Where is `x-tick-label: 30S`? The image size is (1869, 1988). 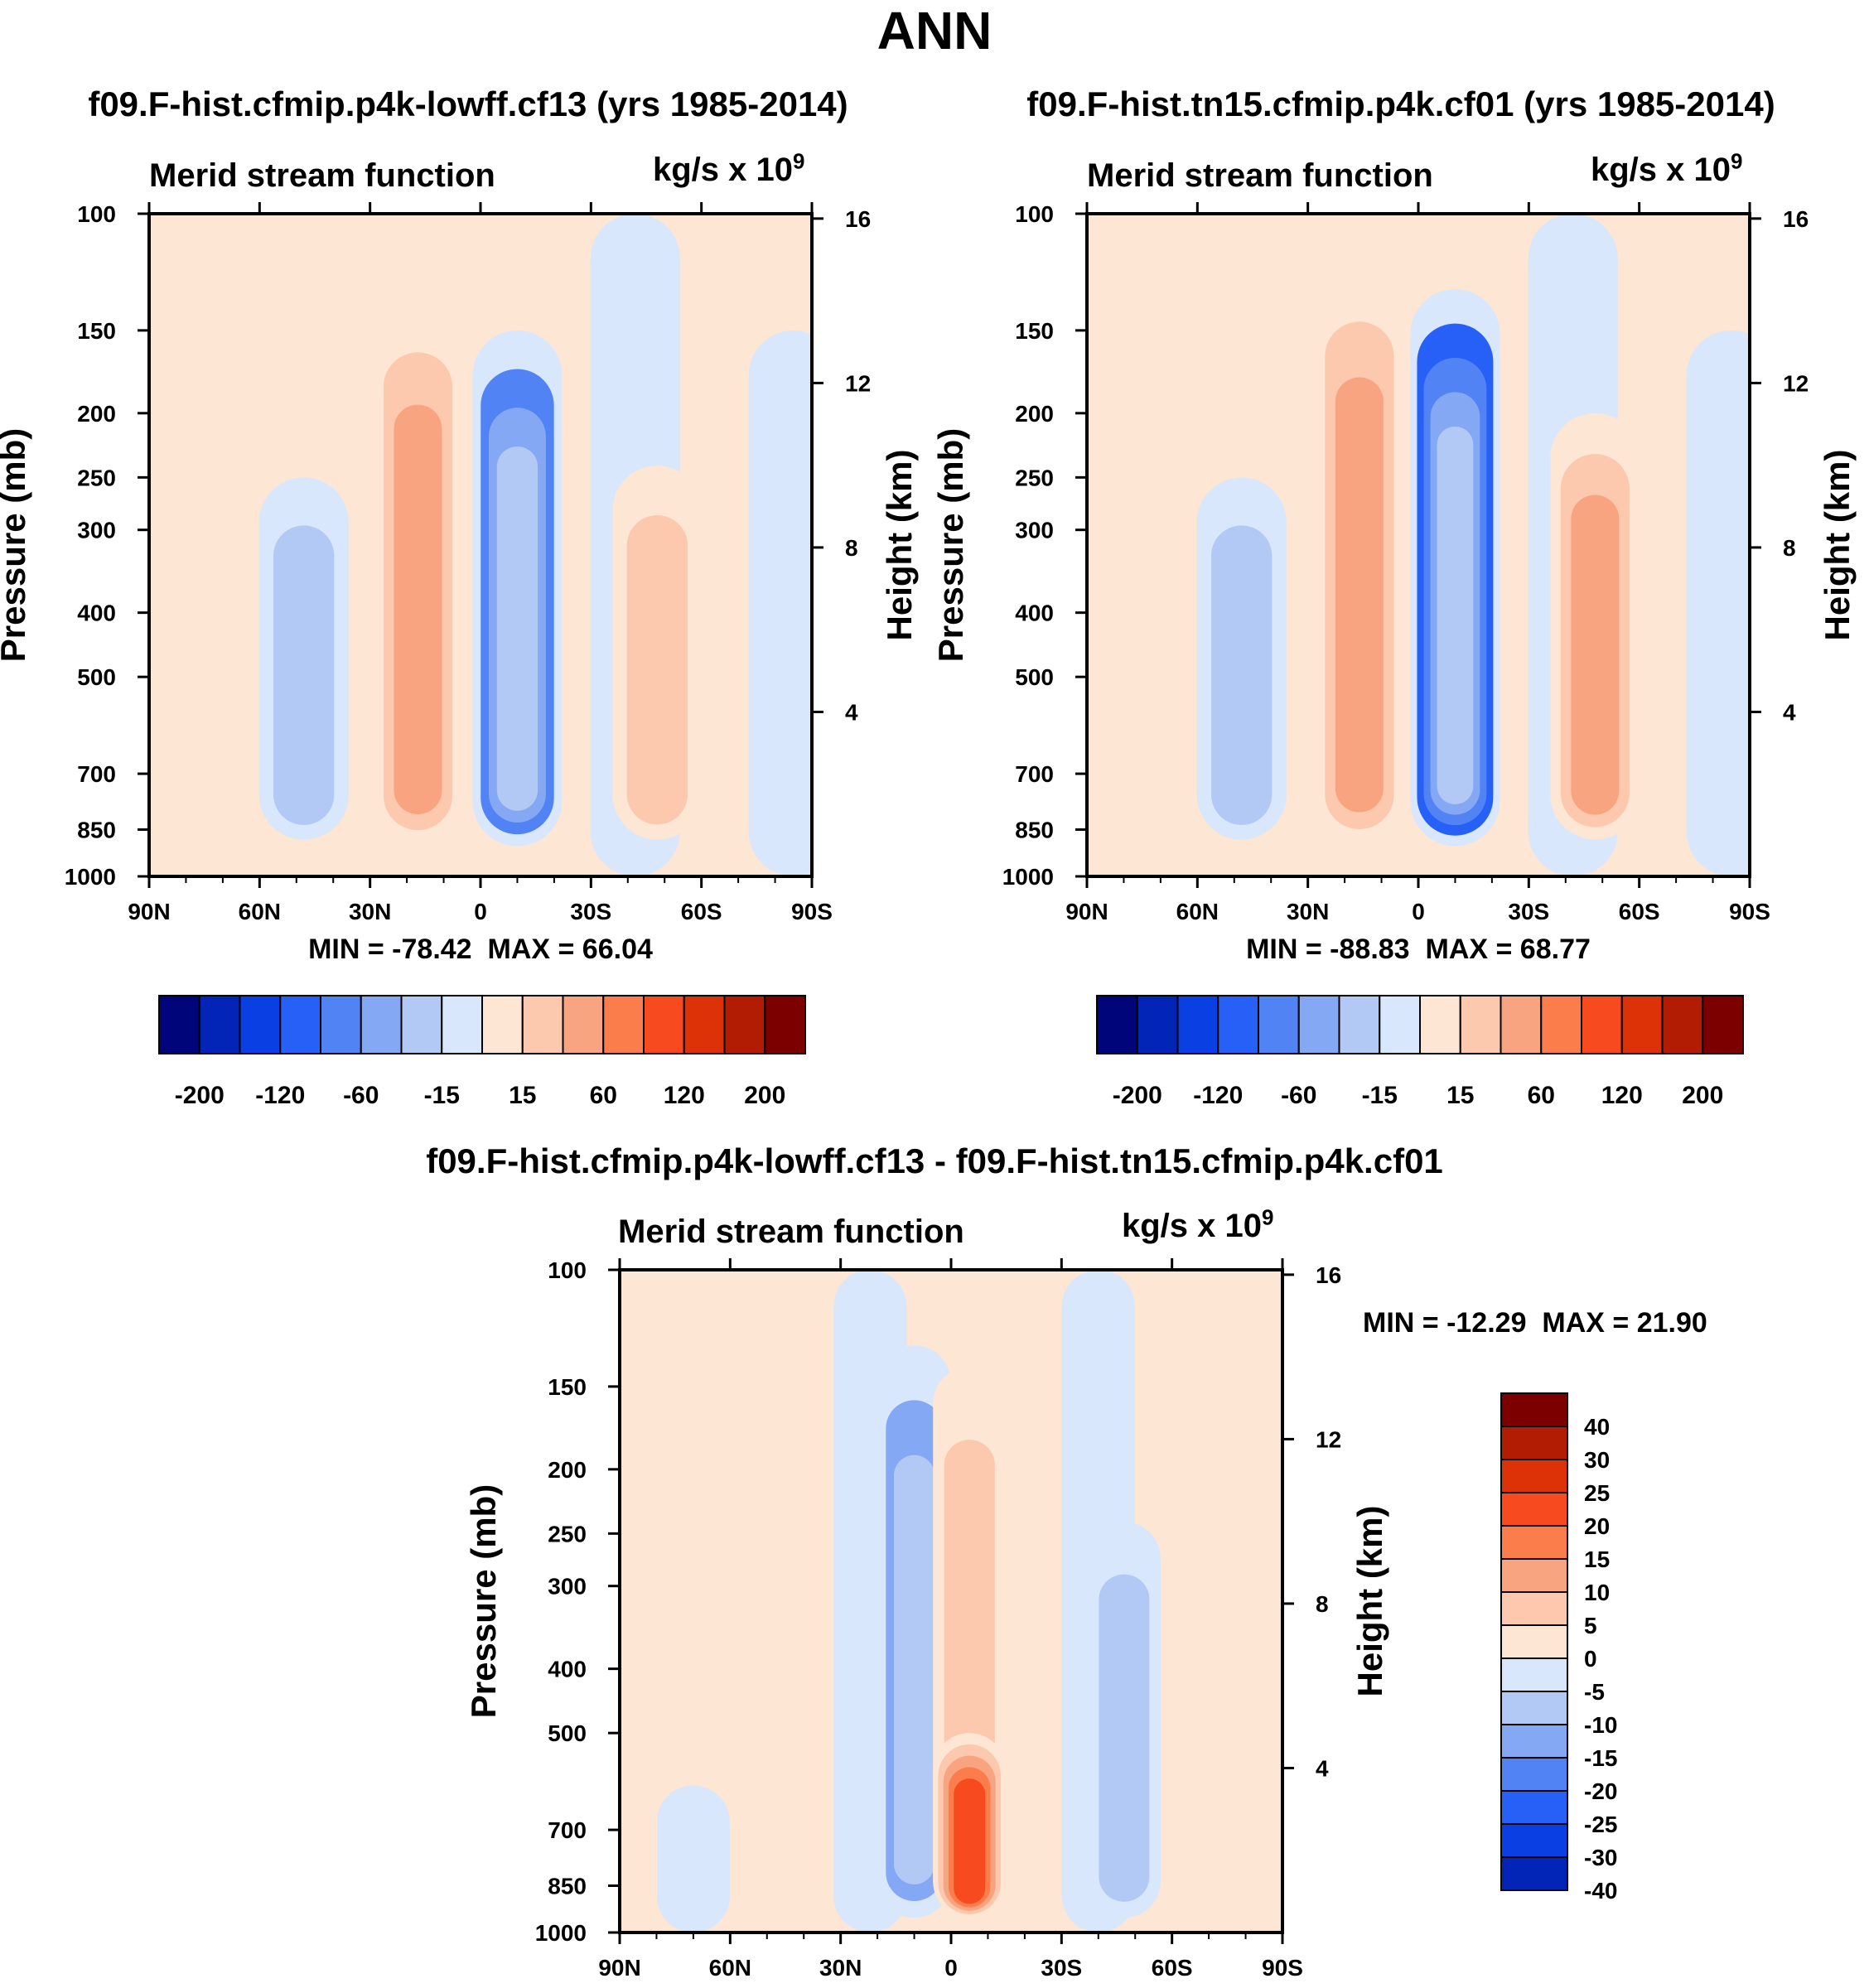 x-tick-label: 30S is located at coordinates (1061, 1968).